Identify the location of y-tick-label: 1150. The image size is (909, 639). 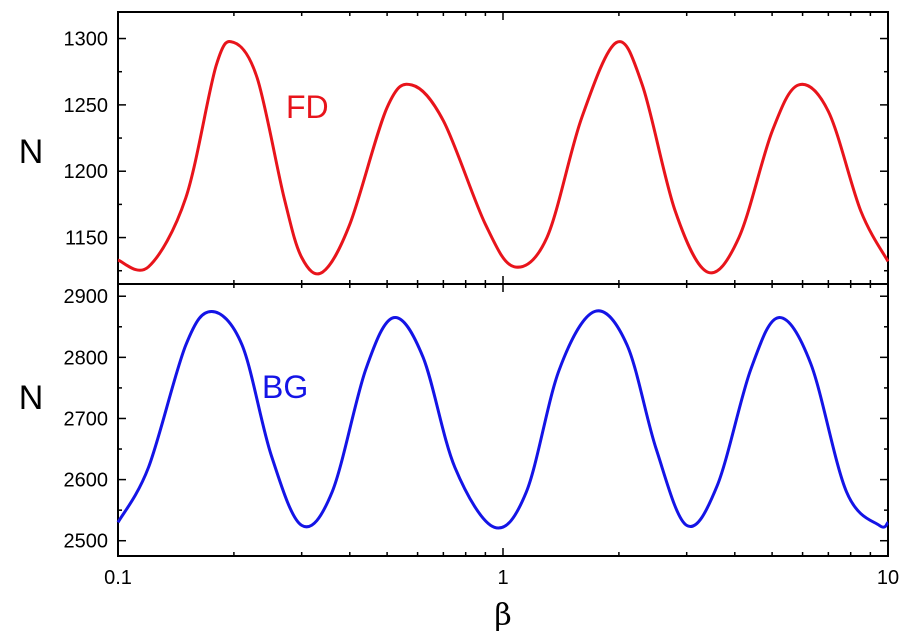
(86, 239).